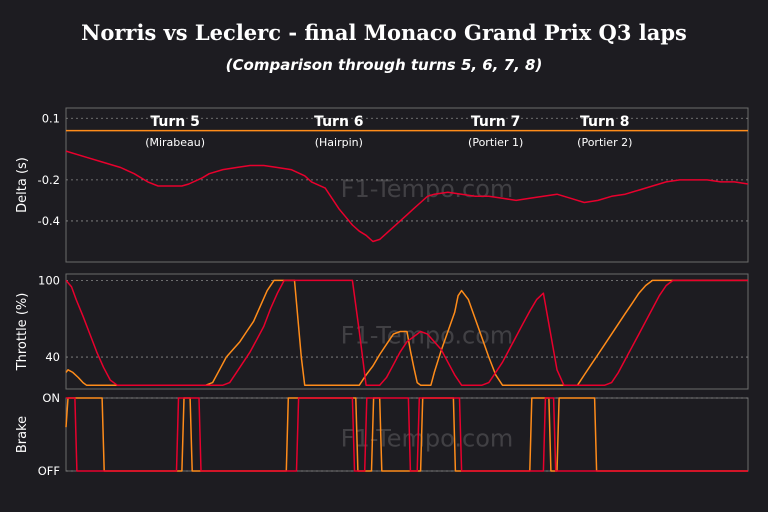 The image size is (768, 512). Describe the element at coordinates (338, 122) in the screenshot. I see `turn-name: Turn 6` at that location.